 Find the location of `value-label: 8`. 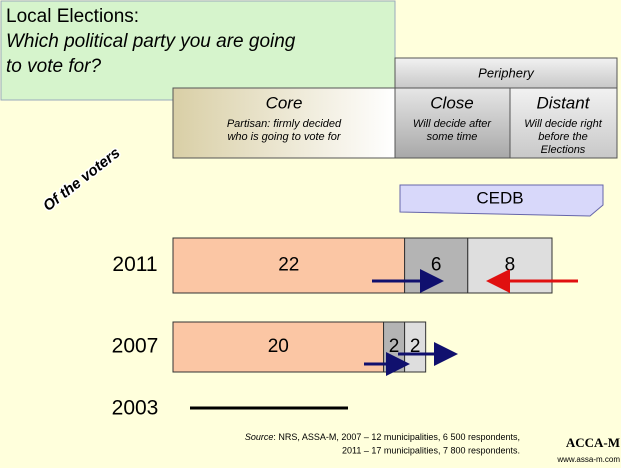

value-label: 8 is located at coordinates (510, 265).